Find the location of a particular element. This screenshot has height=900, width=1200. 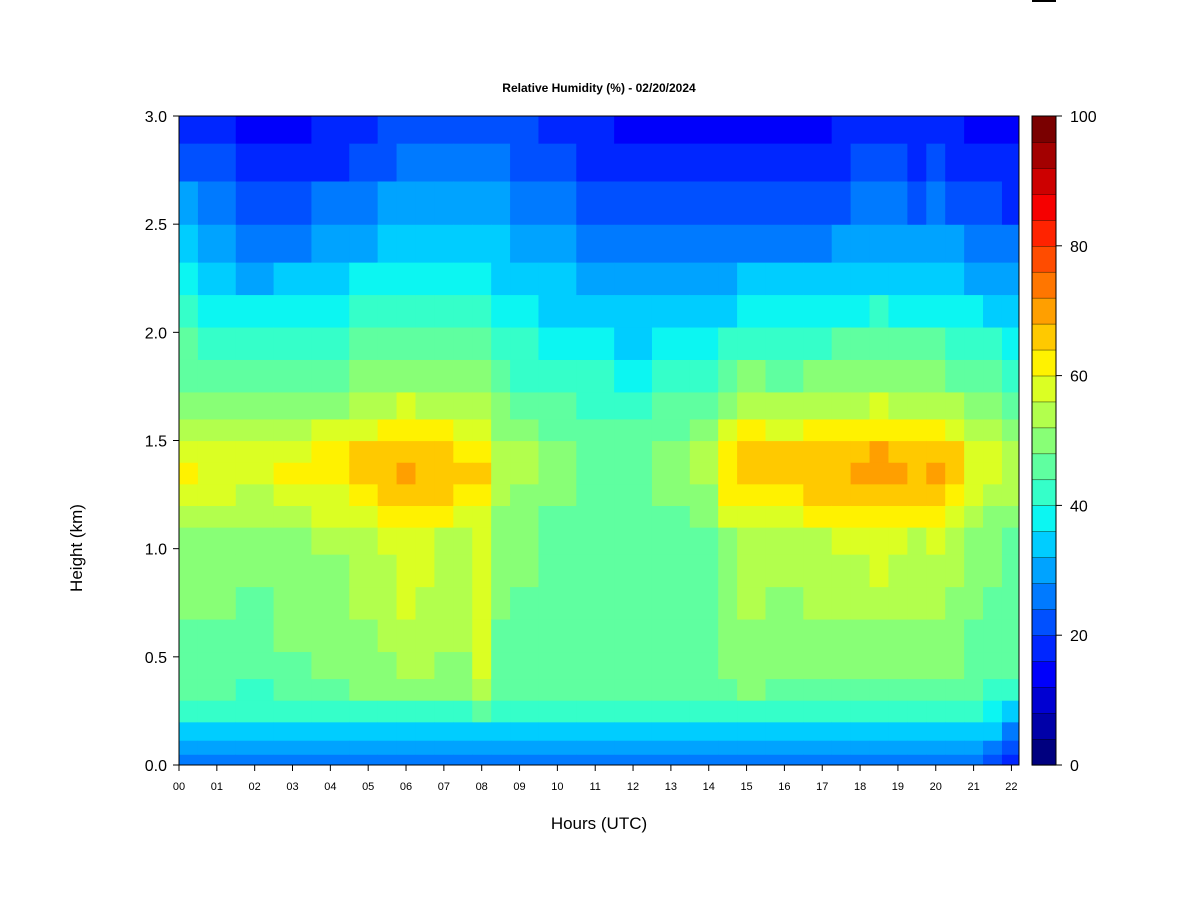

x-tick-label: 15 is located at coordinates (746, 787).